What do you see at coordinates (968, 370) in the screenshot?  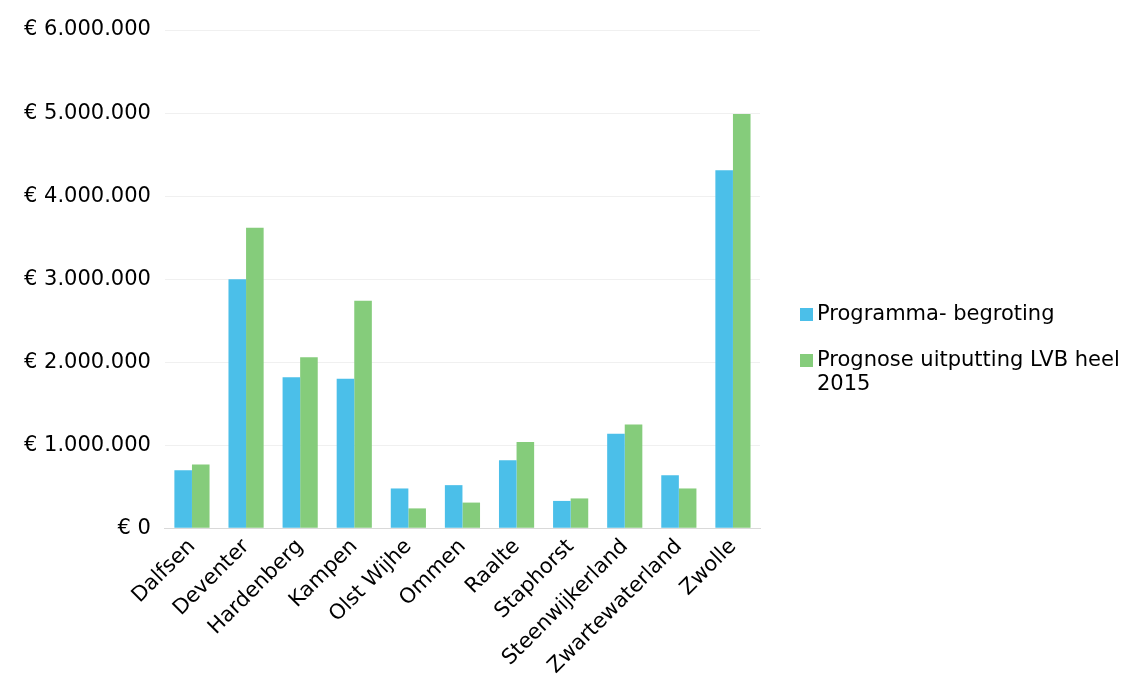 I see `legend-label: Prognose uitputting LVB heel 2015` at bounding box center [968, 370].